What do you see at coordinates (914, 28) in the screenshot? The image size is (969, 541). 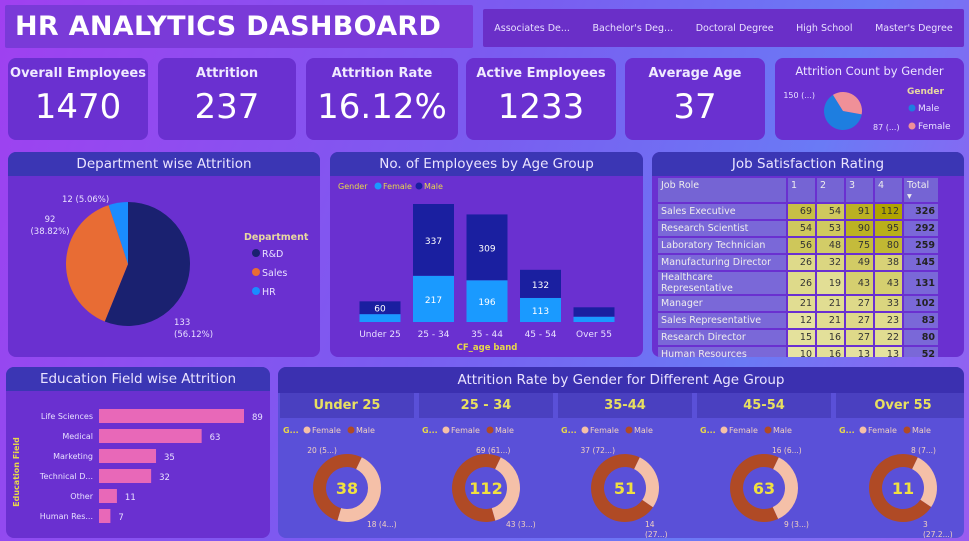 I see `slicer-item: Master's Degree` at bounding box center [914, 28].